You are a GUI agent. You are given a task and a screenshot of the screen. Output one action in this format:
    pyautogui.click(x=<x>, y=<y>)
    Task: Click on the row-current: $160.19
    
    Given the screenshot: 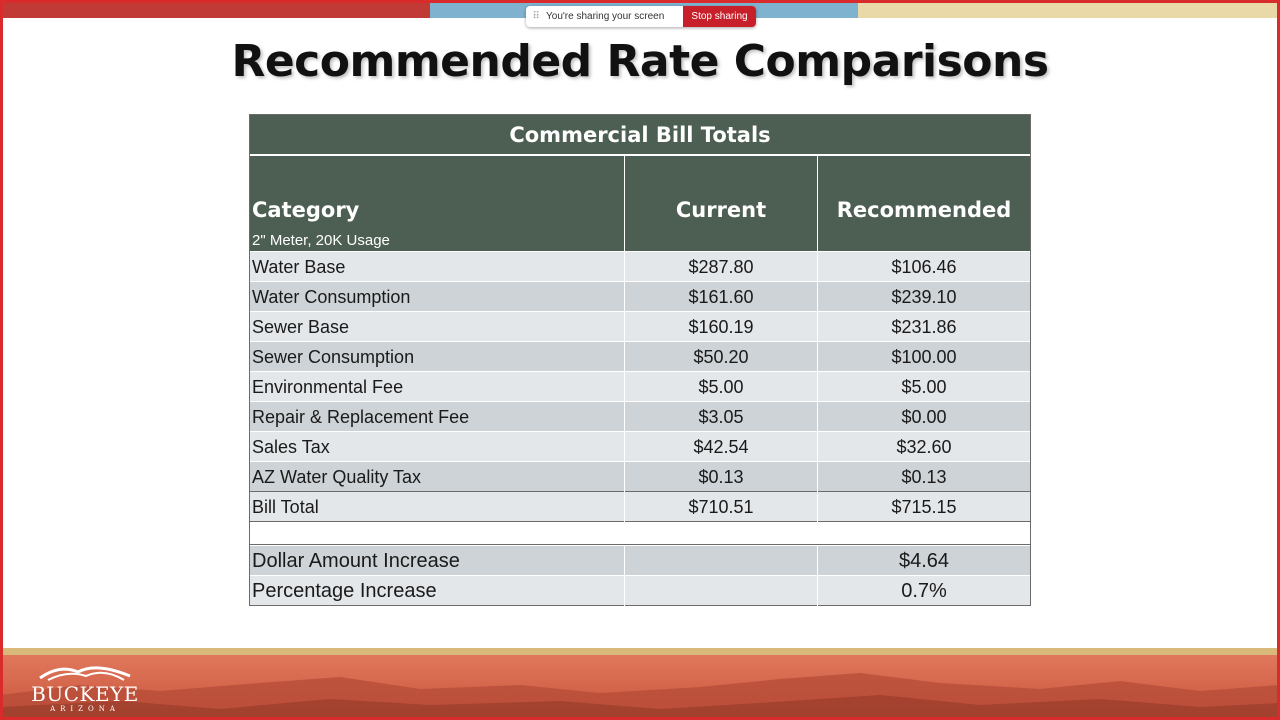 What is the action you would take?
    pyautogui.click(x=721, y=327)
    